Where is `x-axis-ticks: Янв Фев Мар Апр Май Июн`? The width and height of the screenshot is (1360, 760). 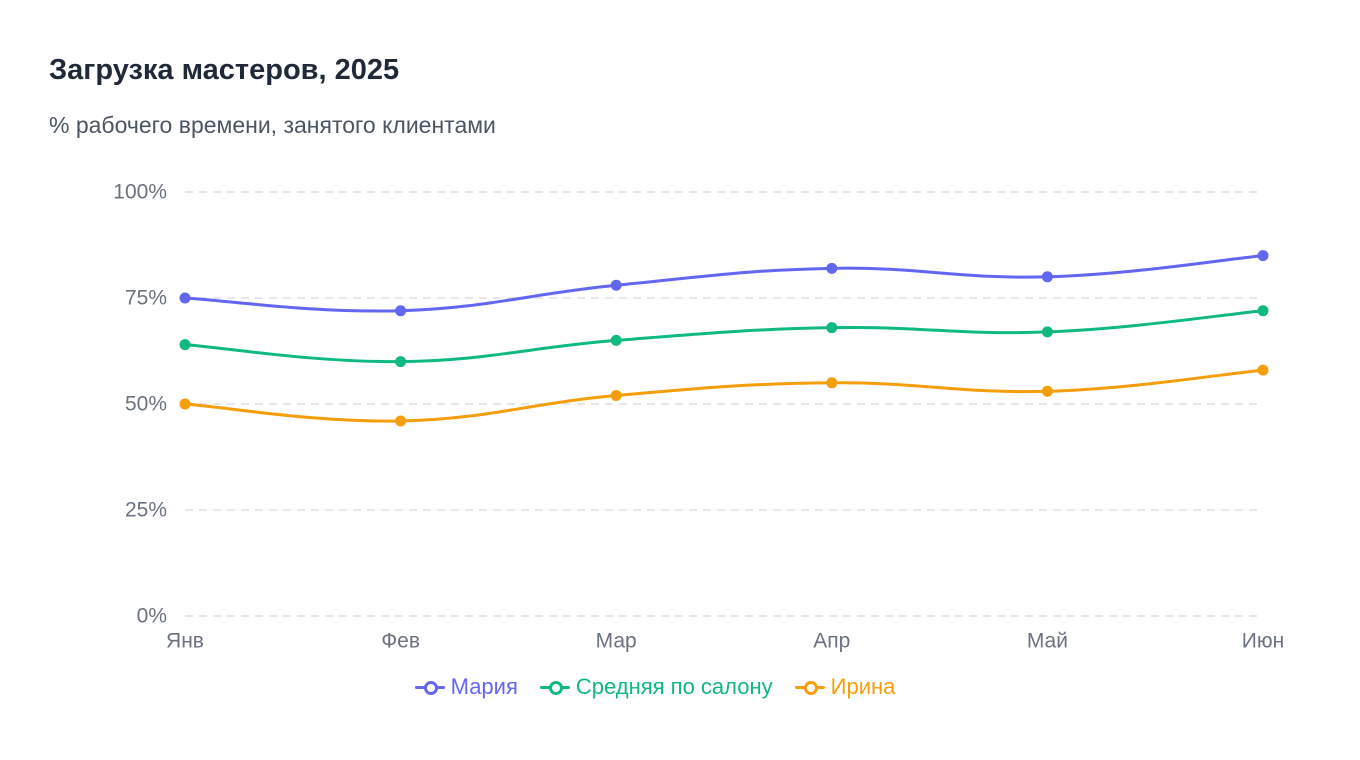 x-axis-ticks: Янв Фев Мар Апр Май Июн is located at coordinates (725, 641).